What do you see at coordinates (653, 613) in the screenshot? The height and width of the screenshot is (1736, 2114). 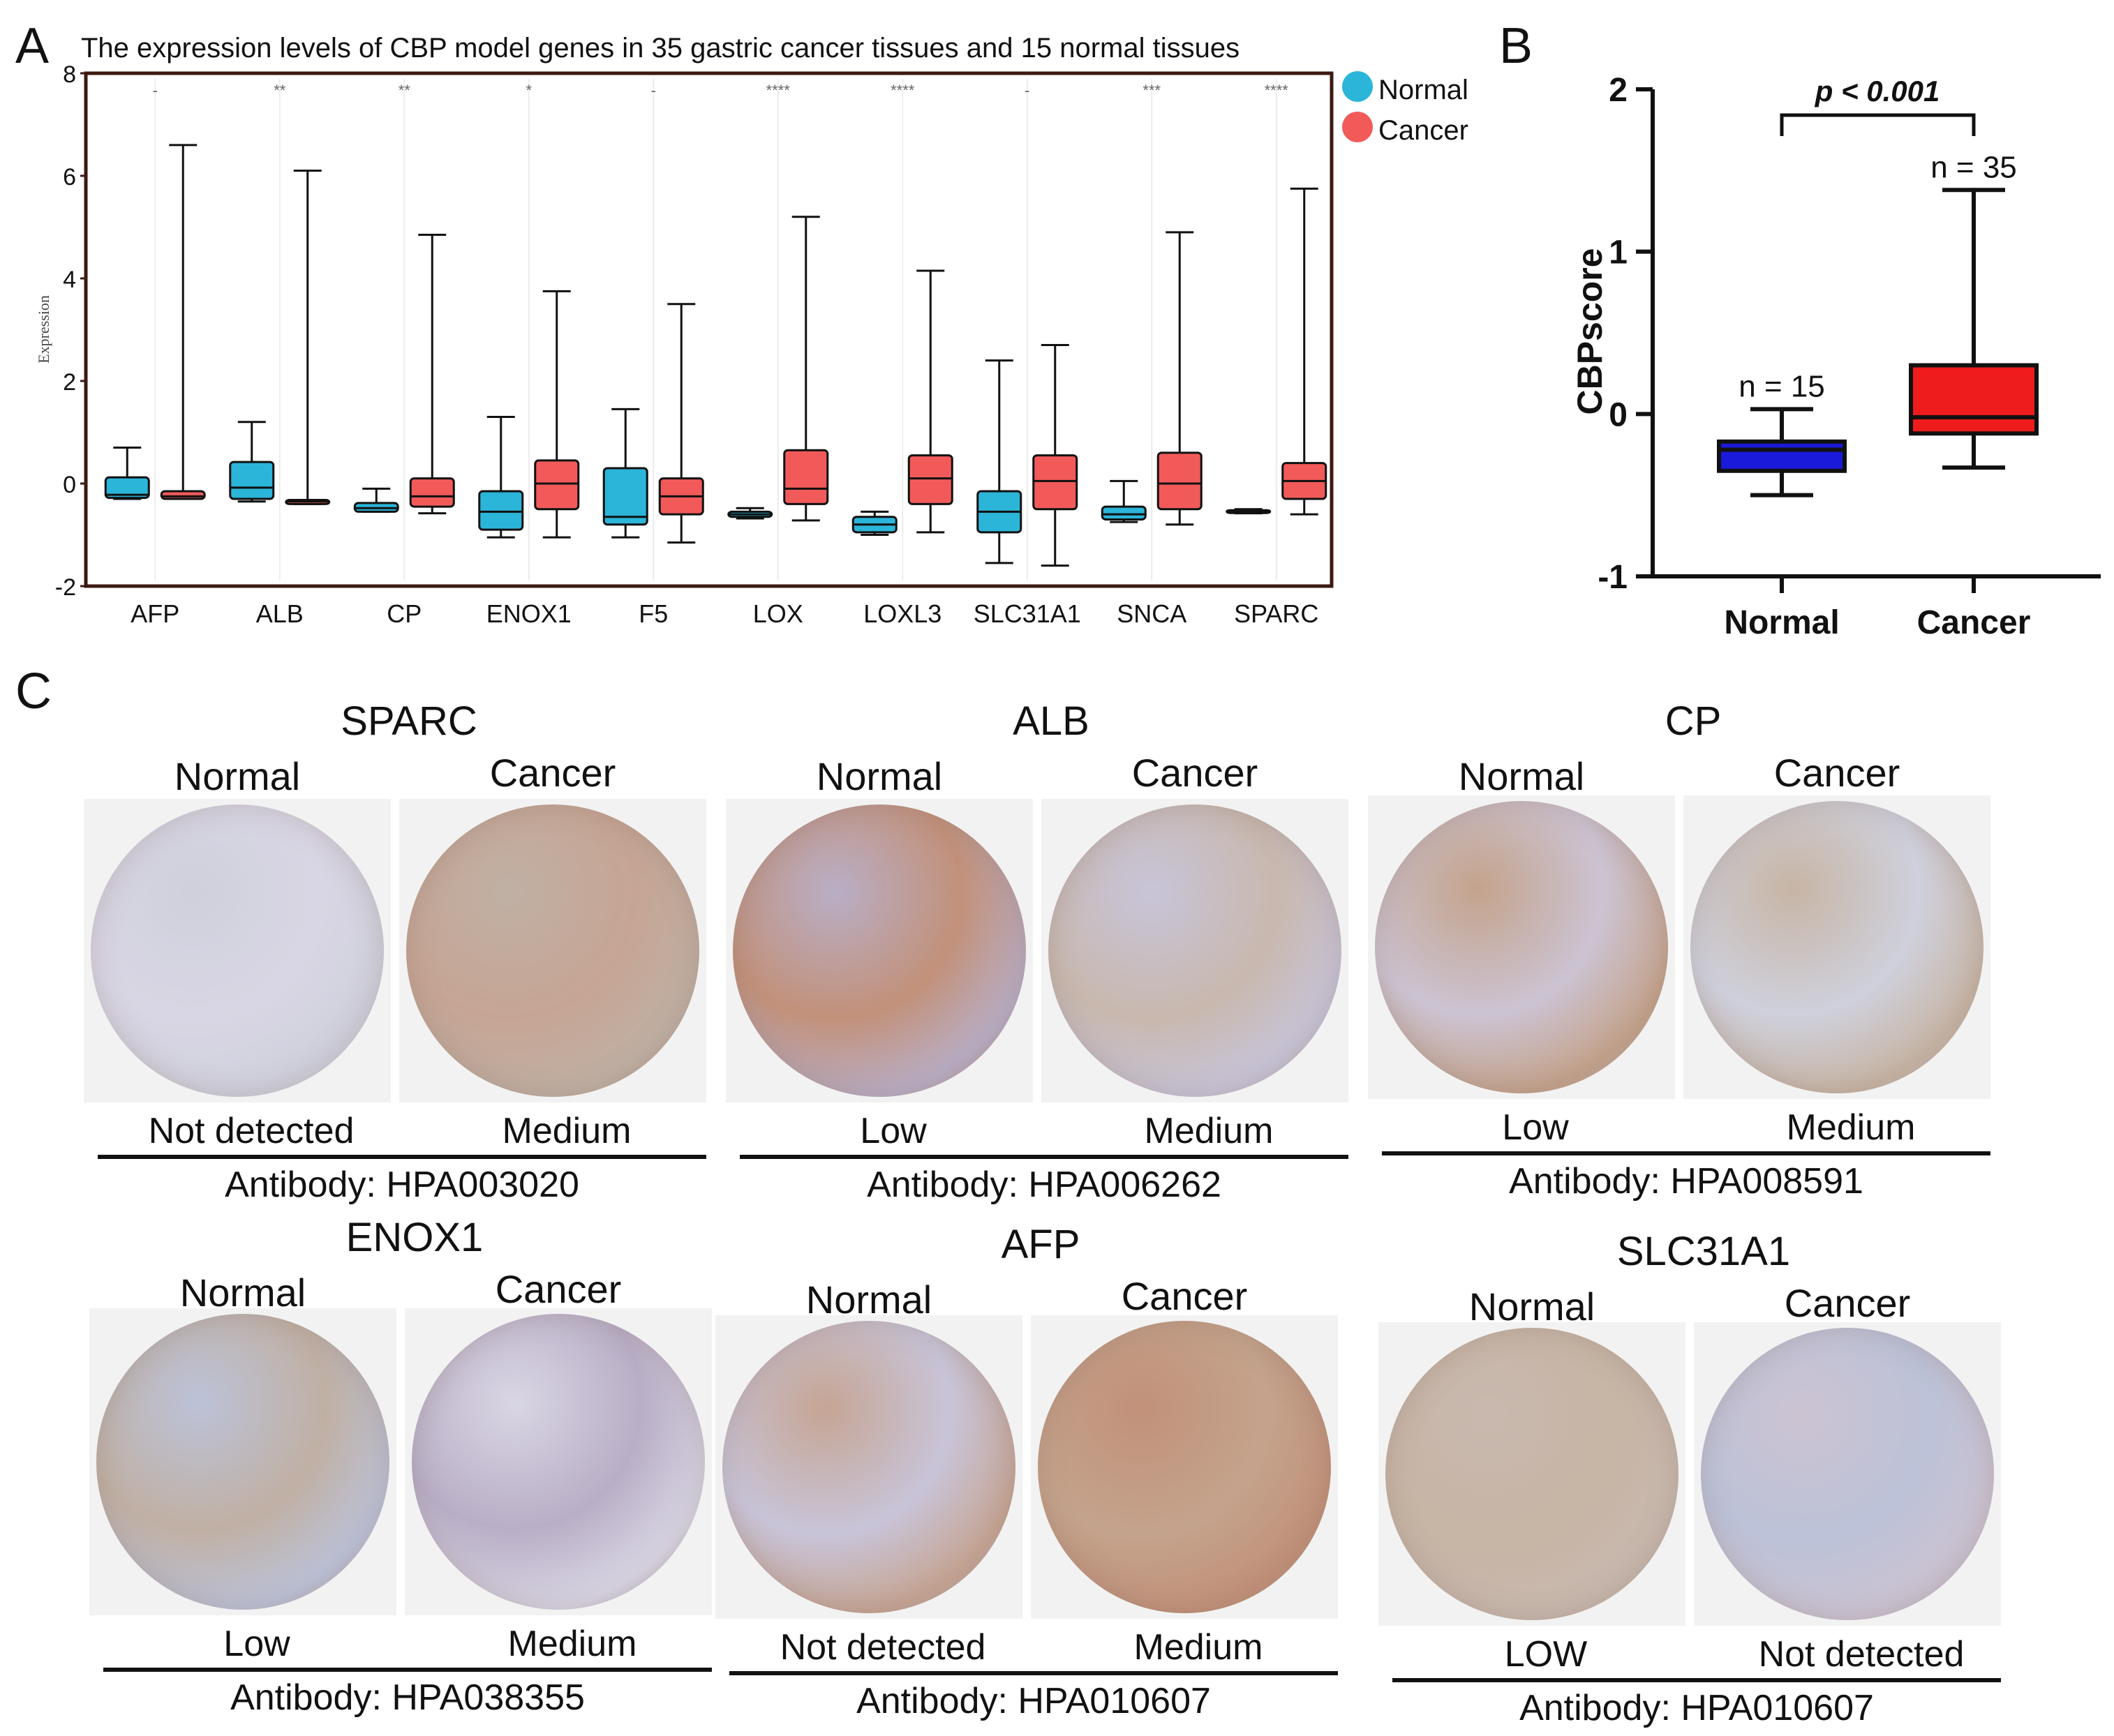 I see `x-tick-label: F5` at bounding box center [653, 613].